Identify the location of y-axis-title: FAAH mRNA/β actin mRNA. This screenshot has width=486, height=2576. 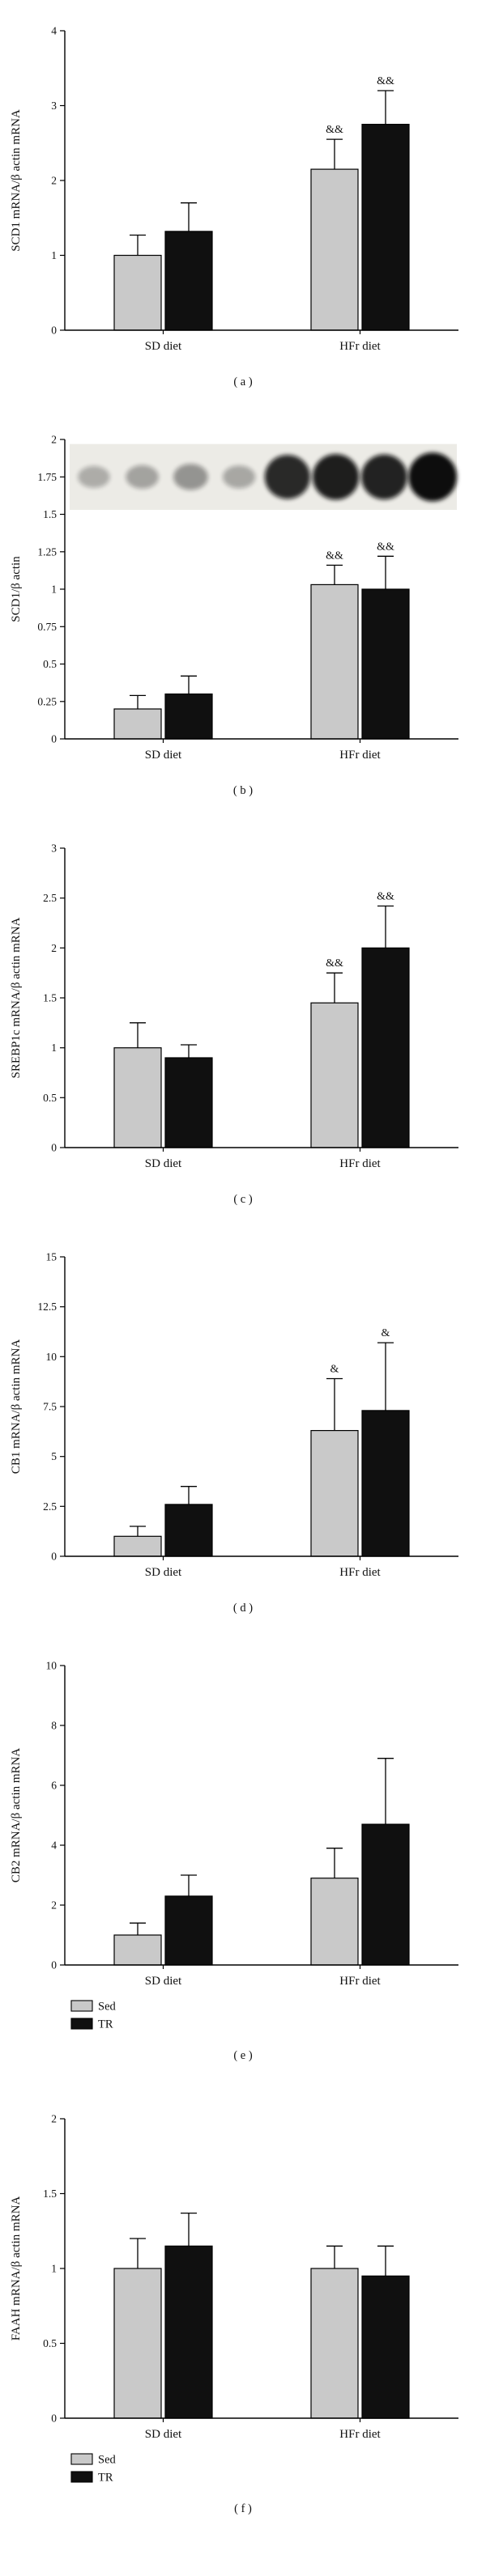
(16, 2268).